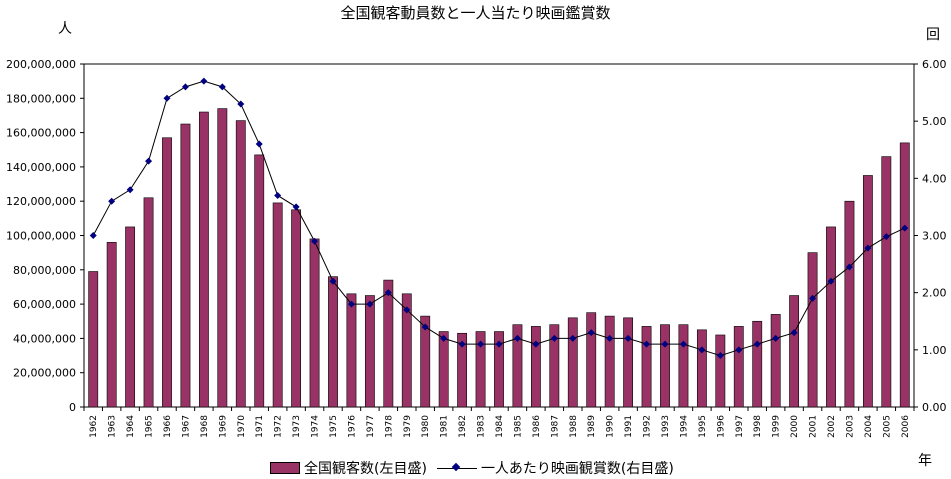 The height and width of the screenshot is (479, 951). I want to click on left-axis-tick-label: 40,000,000, so click(44, 338).